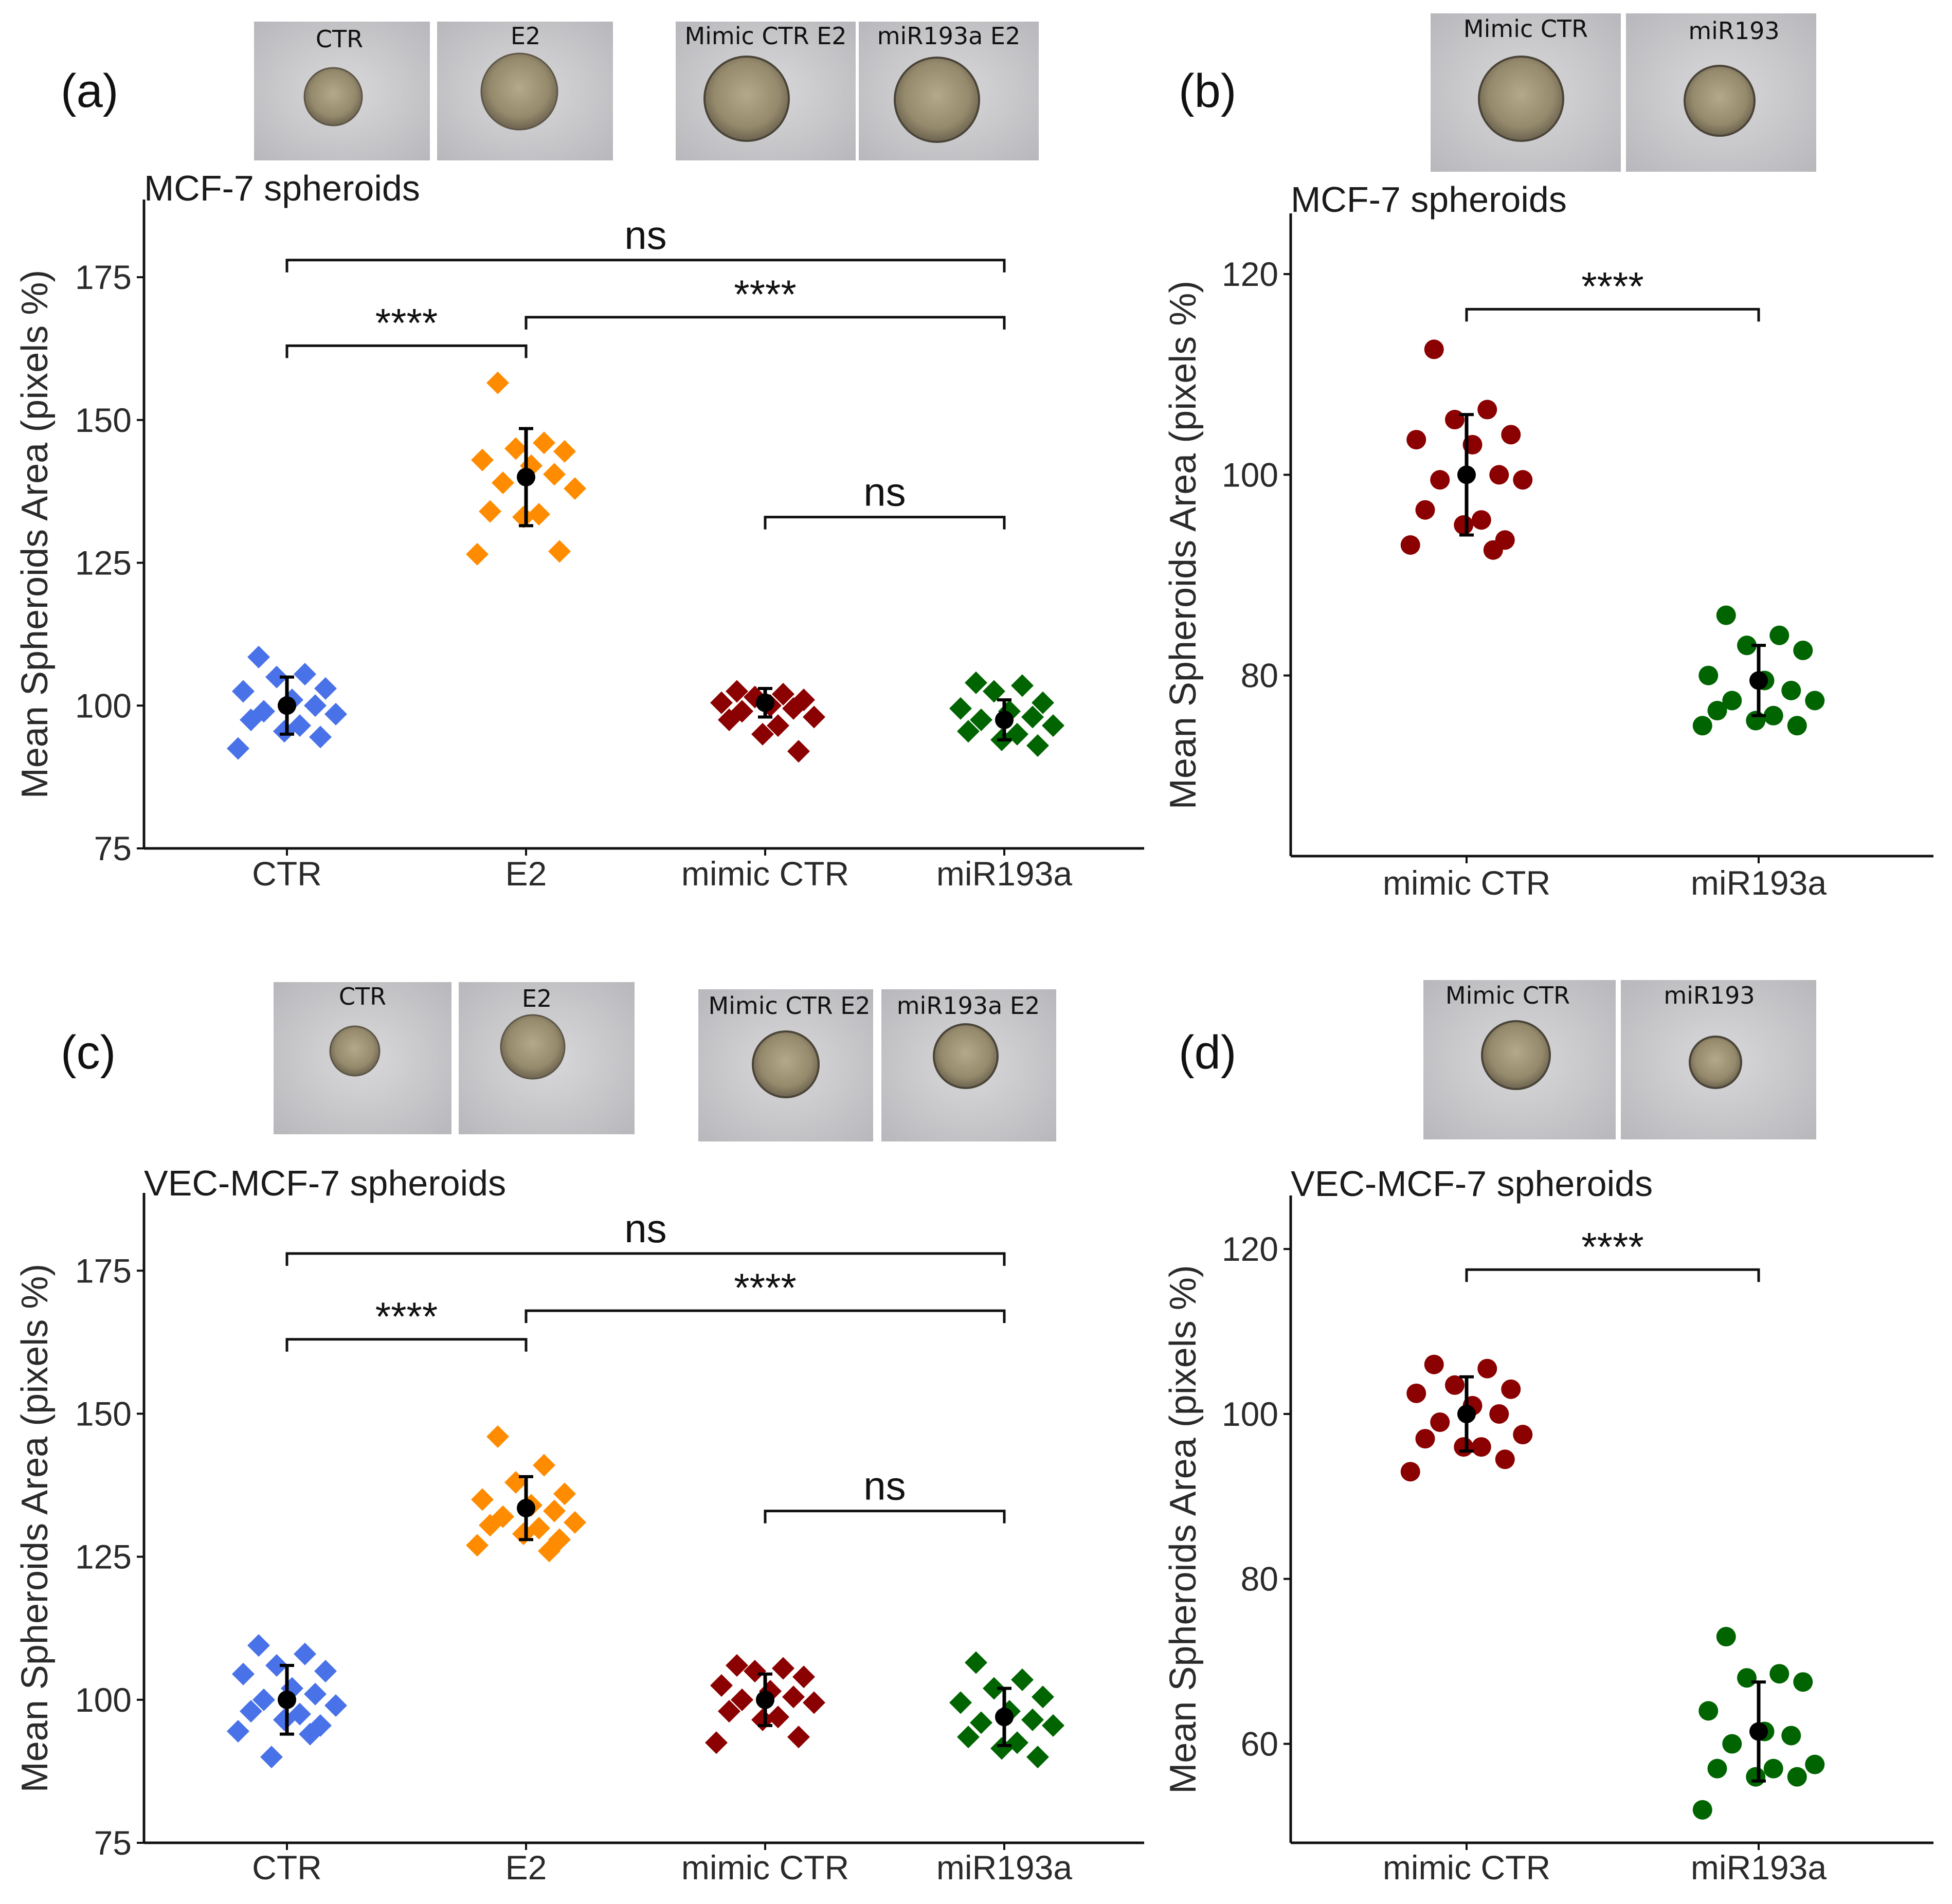  I want to click on y-tick-label: 125, so click(104, 1557).